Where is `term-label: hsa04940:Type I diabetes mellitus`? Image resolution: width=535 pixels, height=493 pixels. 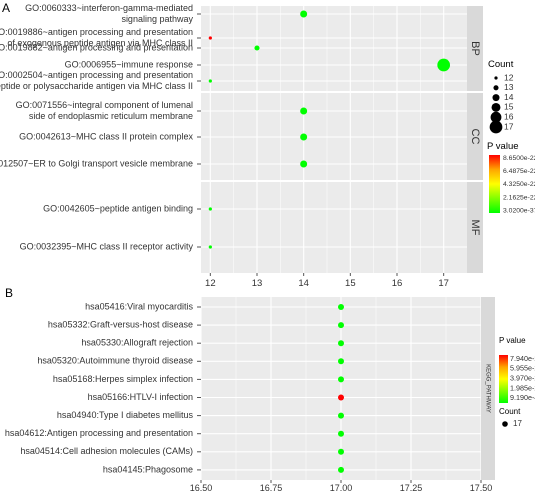
term-label: hsa04940:Type I diabetes mellitus is located at coordinates (125, 415).